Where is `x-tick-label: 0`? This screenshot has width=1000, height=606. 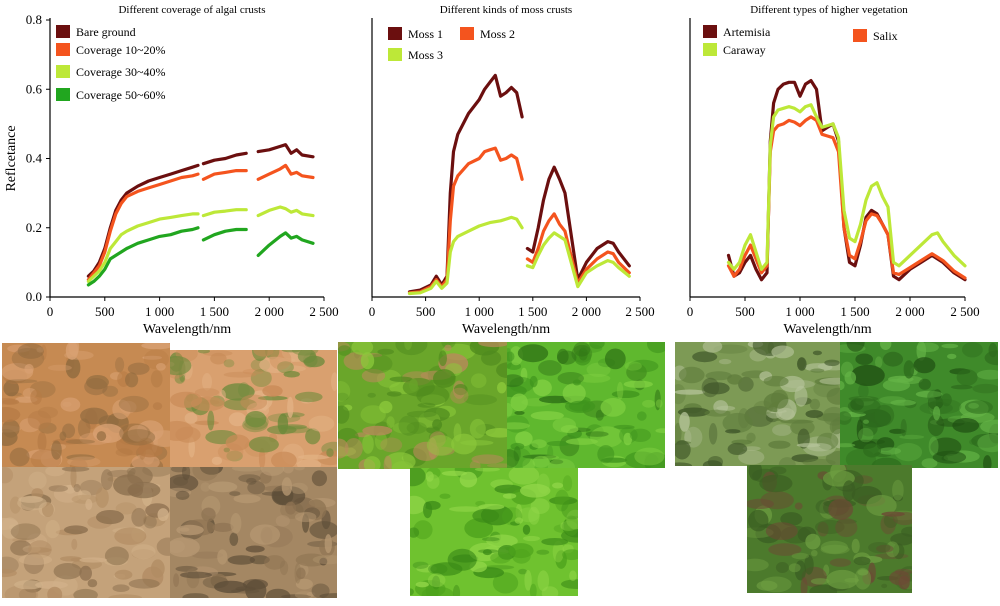
x-tick-label: 0 is located at coordinates (372, 311).